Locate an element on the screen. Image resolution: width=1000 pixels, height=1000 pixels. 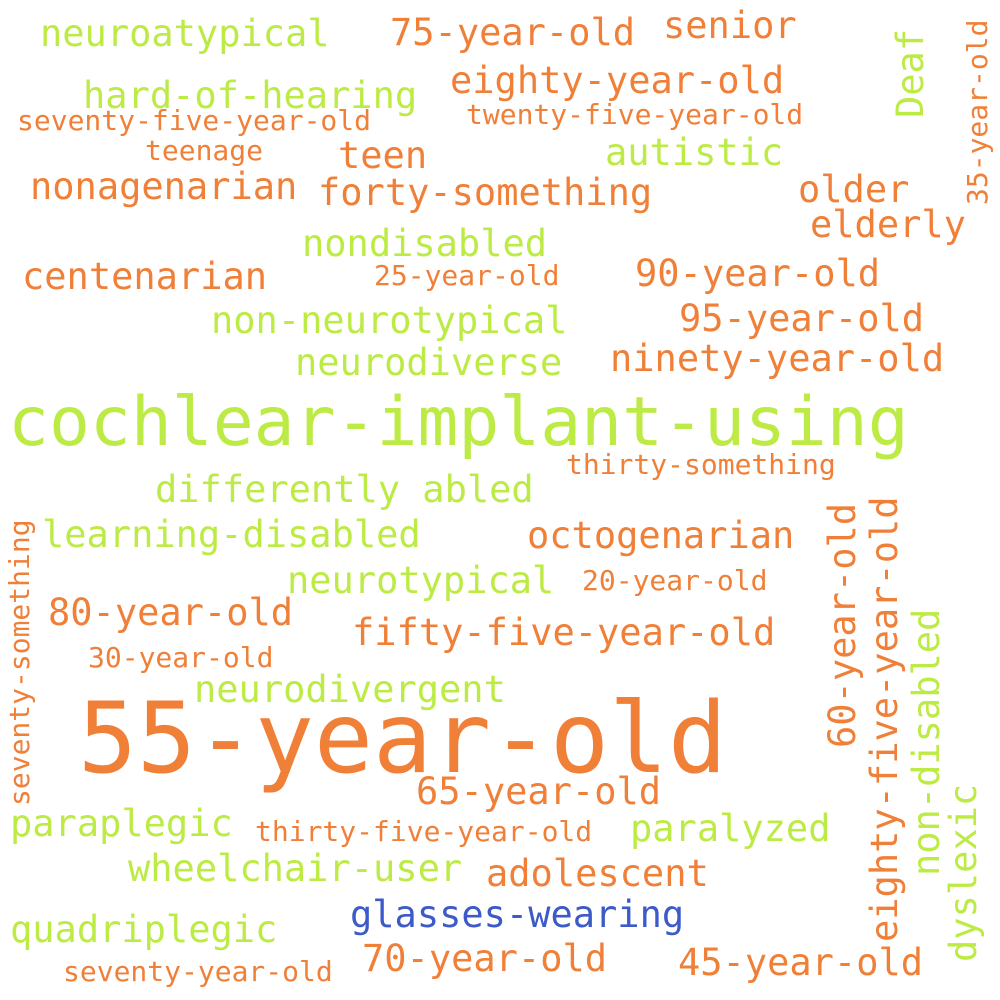
word: 65-year-old is located at coordinates (539, 791).